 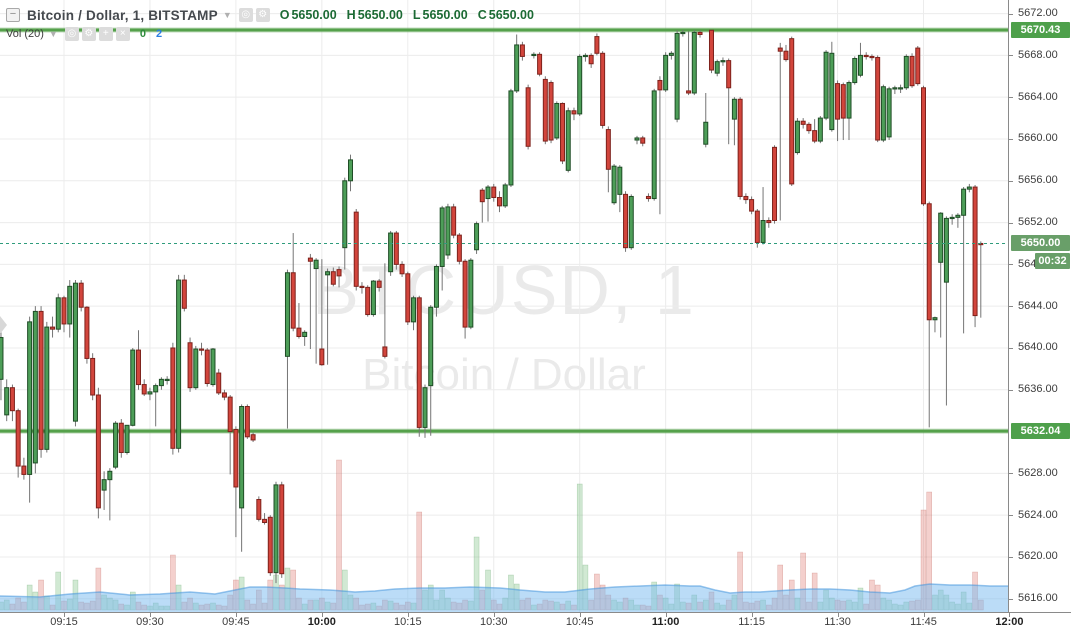 What do you see at coordinates (1038, 96) in the screenshot?
I see `price-axis-label: 5664.00` at bounding box center [1038, 96].